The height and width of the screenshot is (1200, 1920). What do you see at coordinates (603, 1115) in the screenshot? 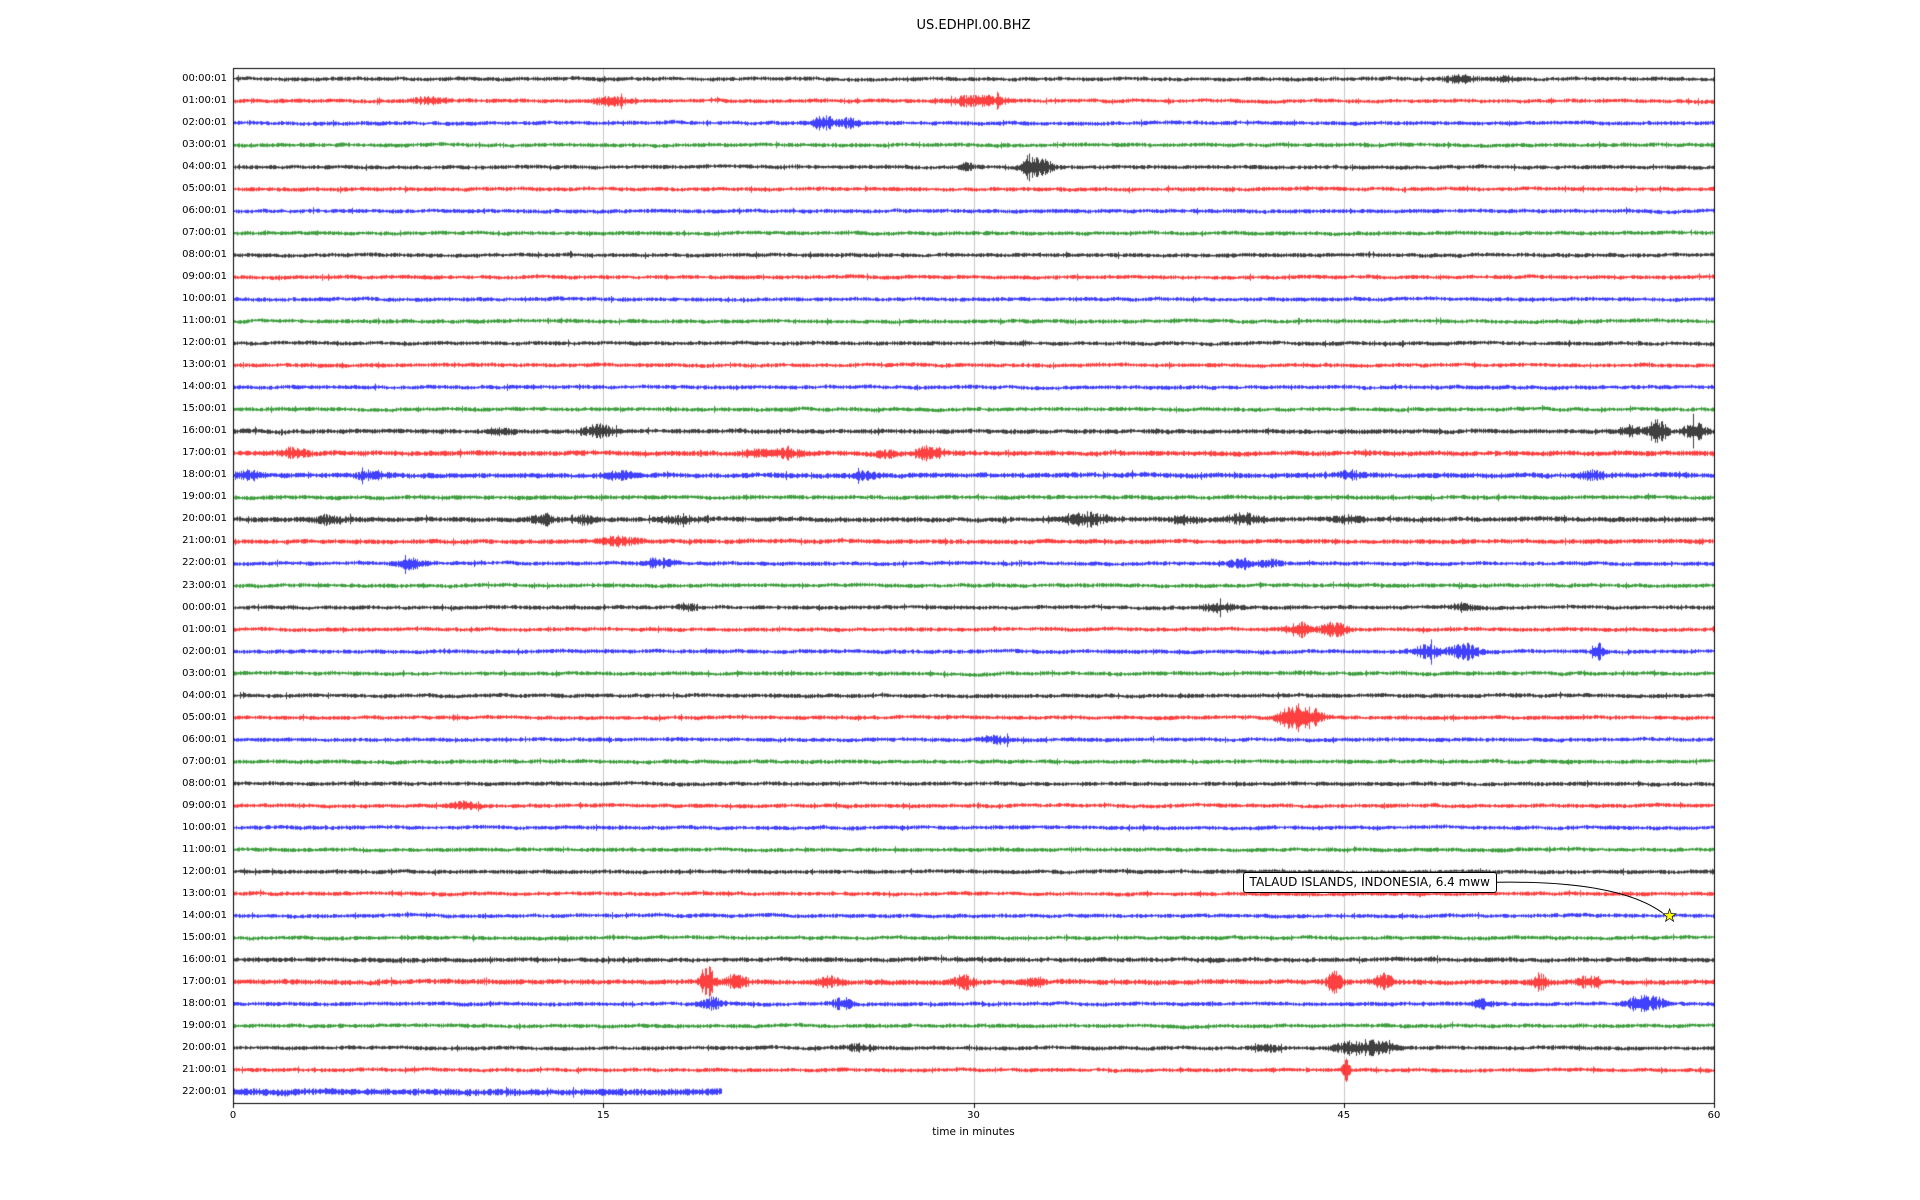
I see `x-tick-label: 15` at bounding box center [603, 1115].